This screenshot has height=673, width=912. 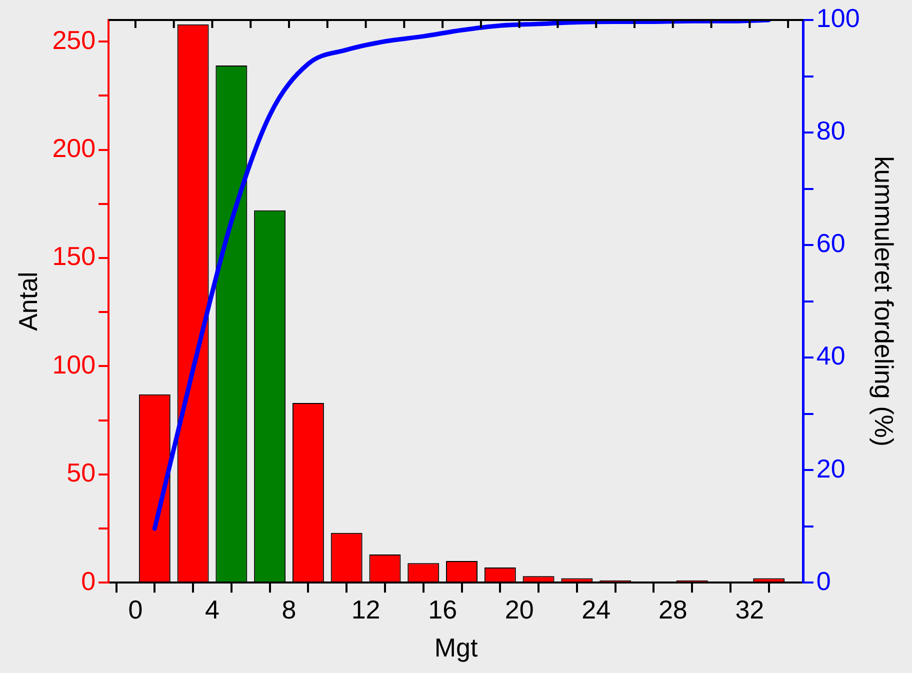 I want to click on y-tick-label: 50, so click(x=81, y=473).